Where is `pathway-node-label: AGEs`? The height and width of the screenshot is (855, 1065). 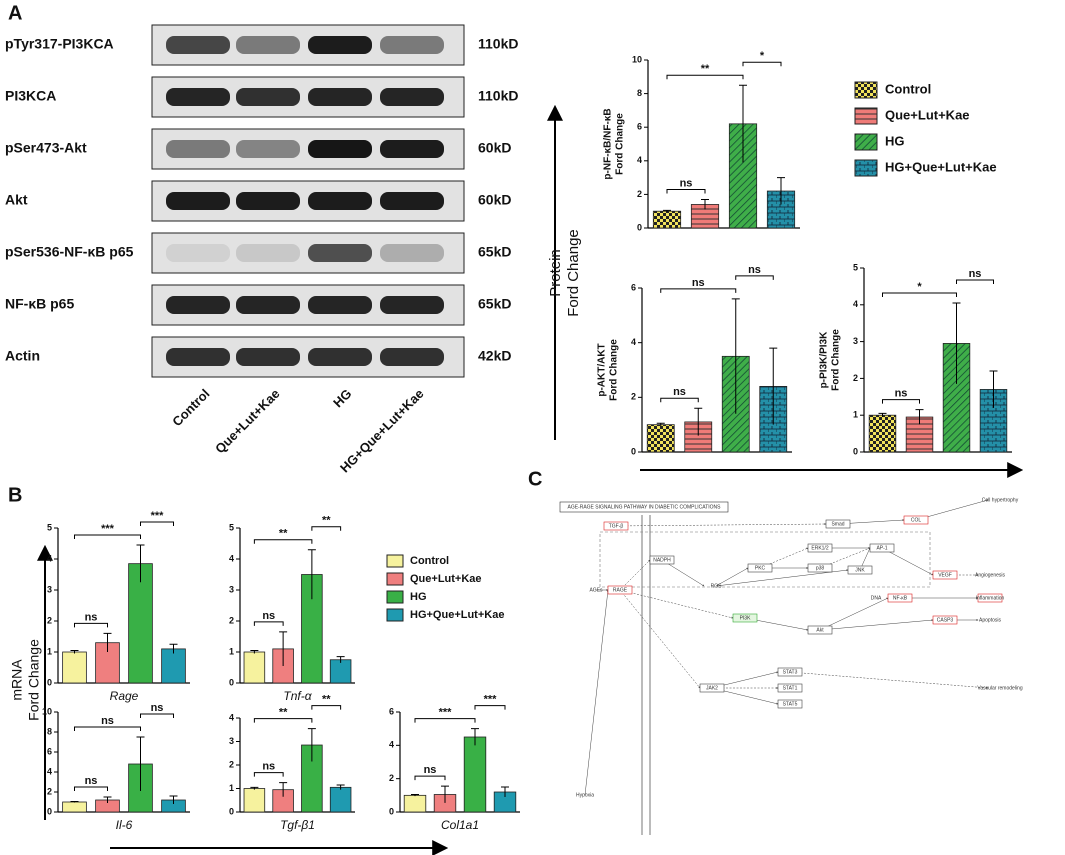
pathway-node-label: AGEs is located at coordinates (596, 590).